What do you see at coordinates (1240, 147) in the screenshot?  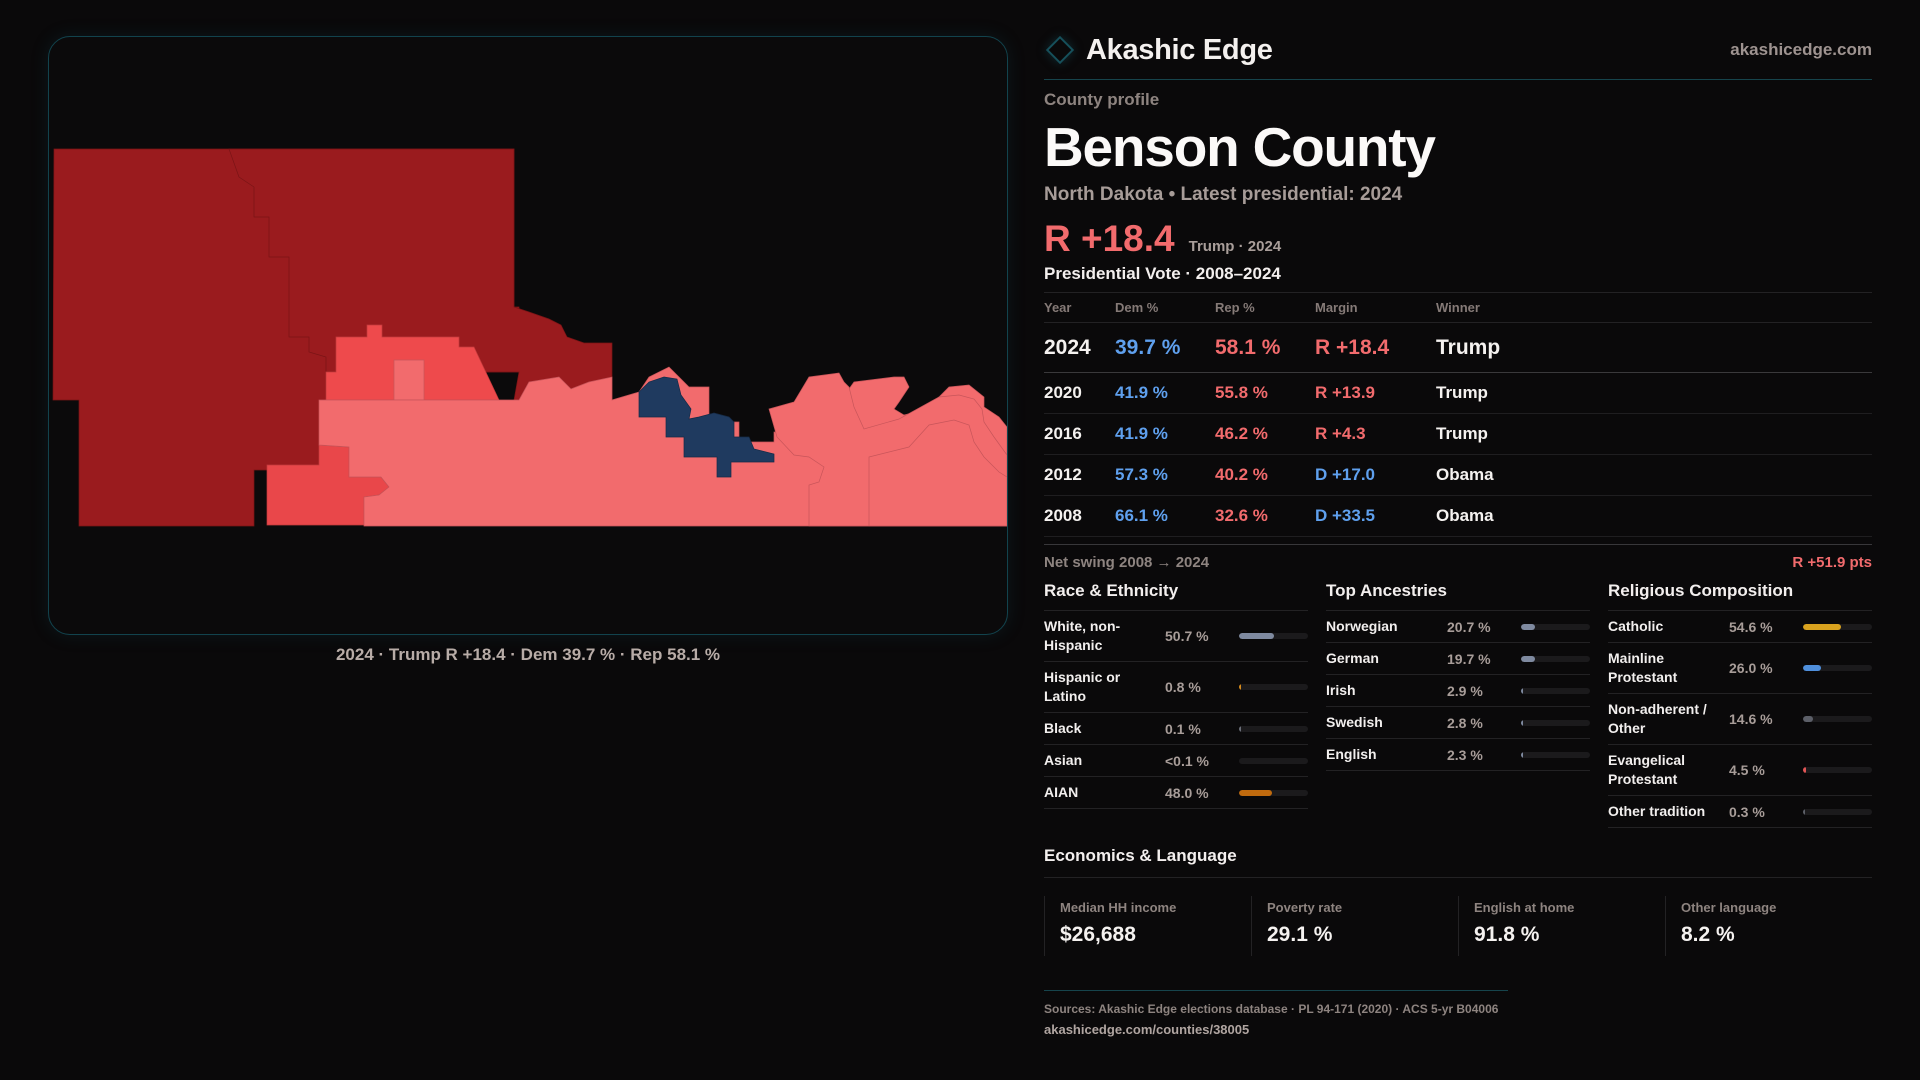 I see `page-title: Benson County` at bounding box center [1240, 147].